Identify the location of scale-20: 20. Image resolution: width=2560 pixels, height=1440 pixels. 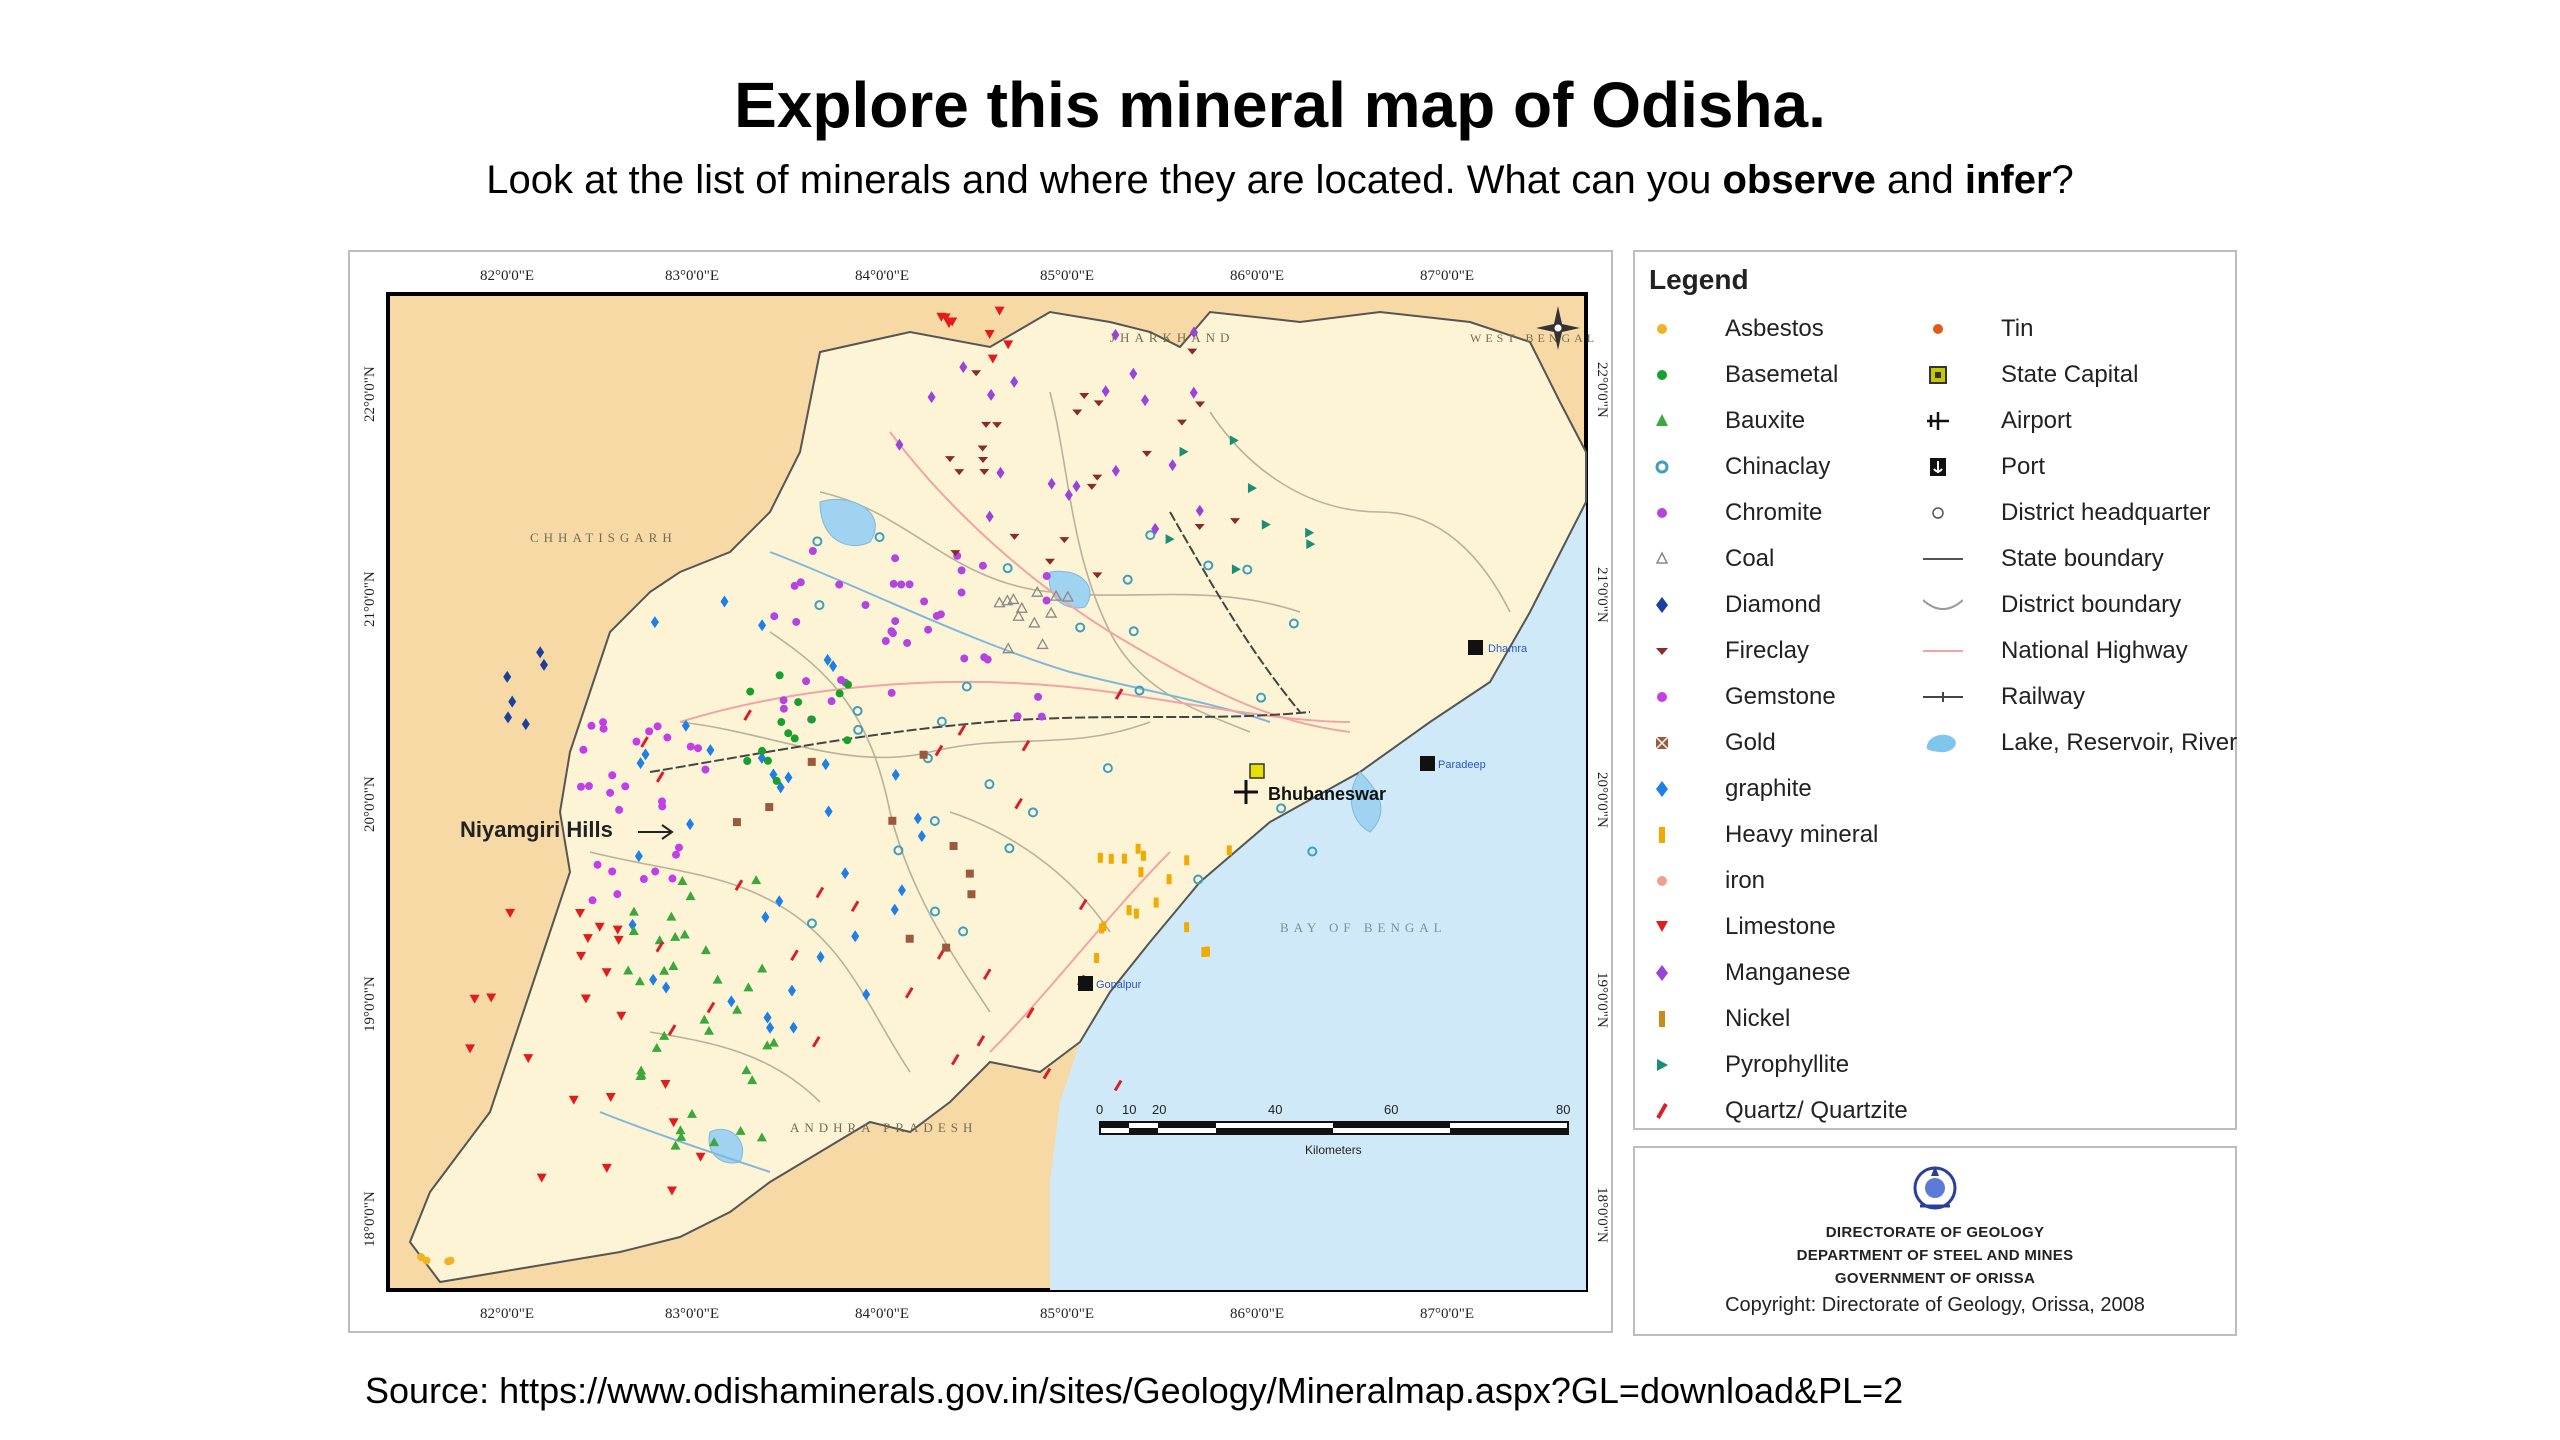
(1159, 1109).